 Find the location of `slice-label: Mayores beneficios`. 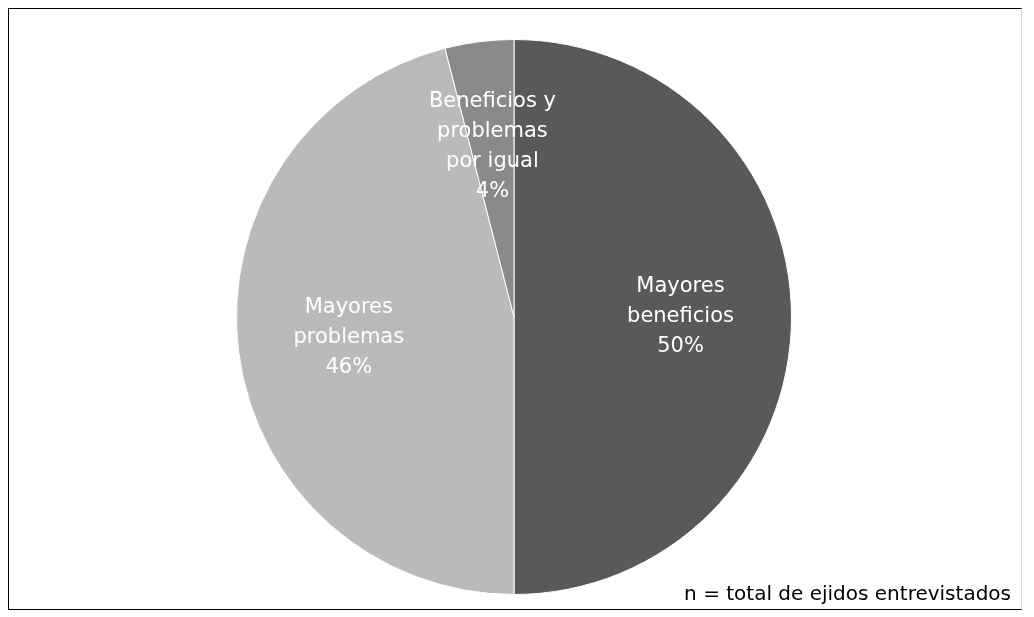

slice-label: Mayores beneficios is located at coordinates (680, 300).